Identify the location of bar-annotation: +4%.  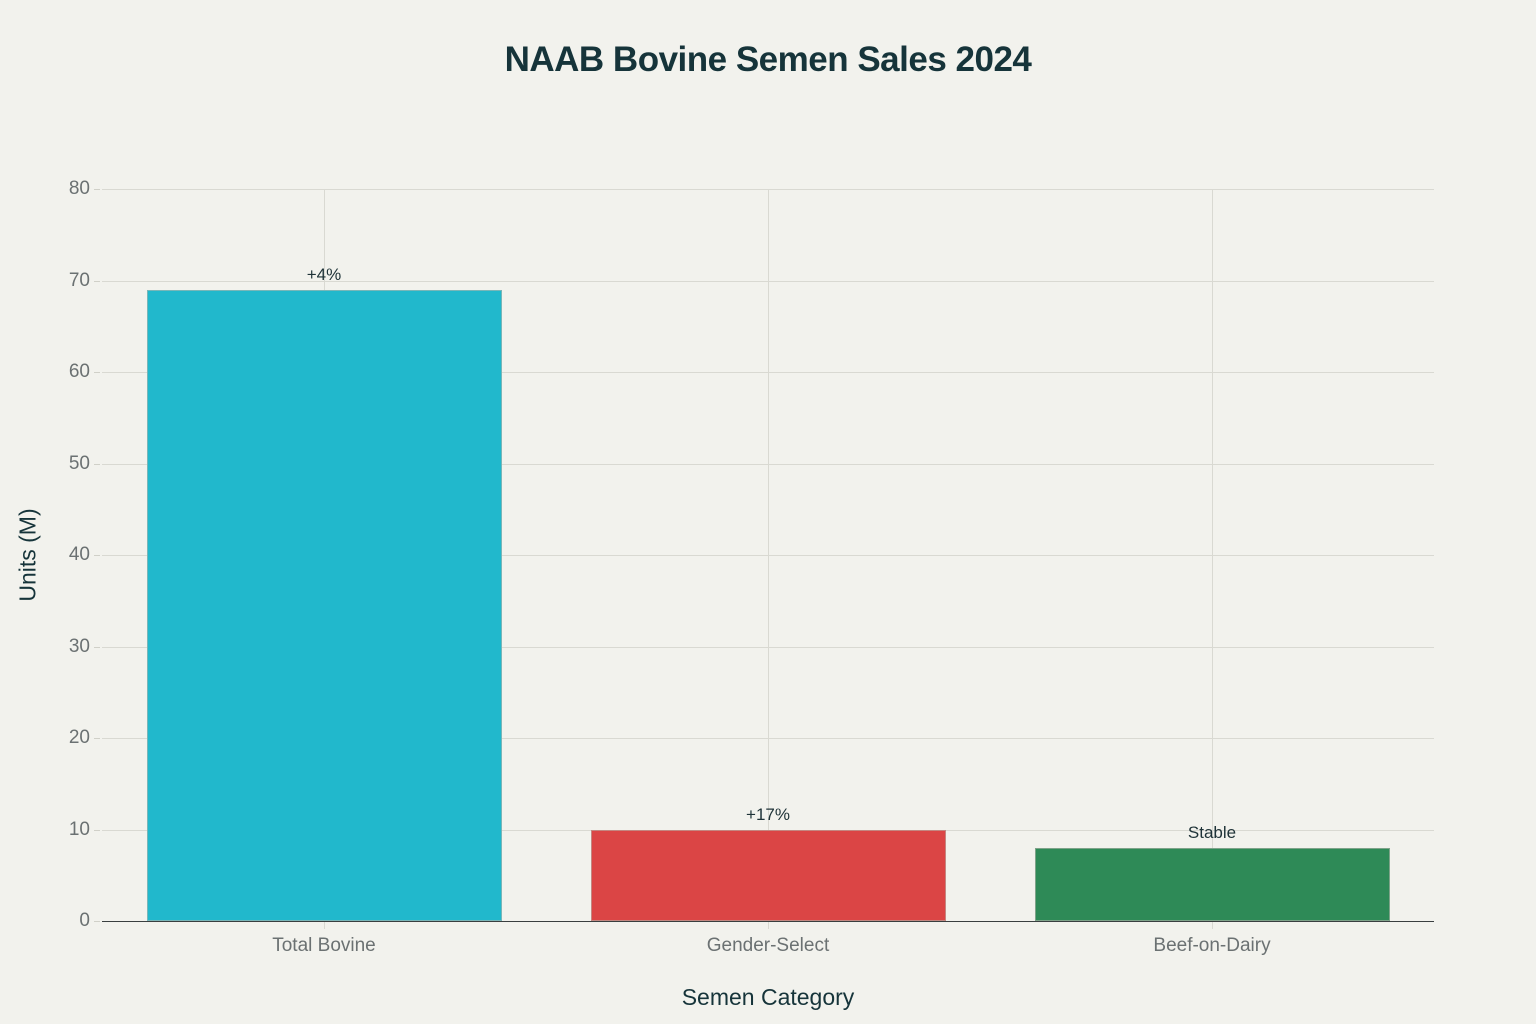
(324, 274).